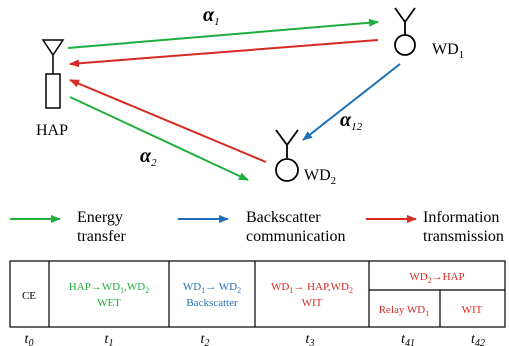 The width and height of the screenshot is (509, 346). What do you see at coordinates (320, 177) in the screenshot?
I see `wd2-label: WD2` at bounding box center [320, 177].